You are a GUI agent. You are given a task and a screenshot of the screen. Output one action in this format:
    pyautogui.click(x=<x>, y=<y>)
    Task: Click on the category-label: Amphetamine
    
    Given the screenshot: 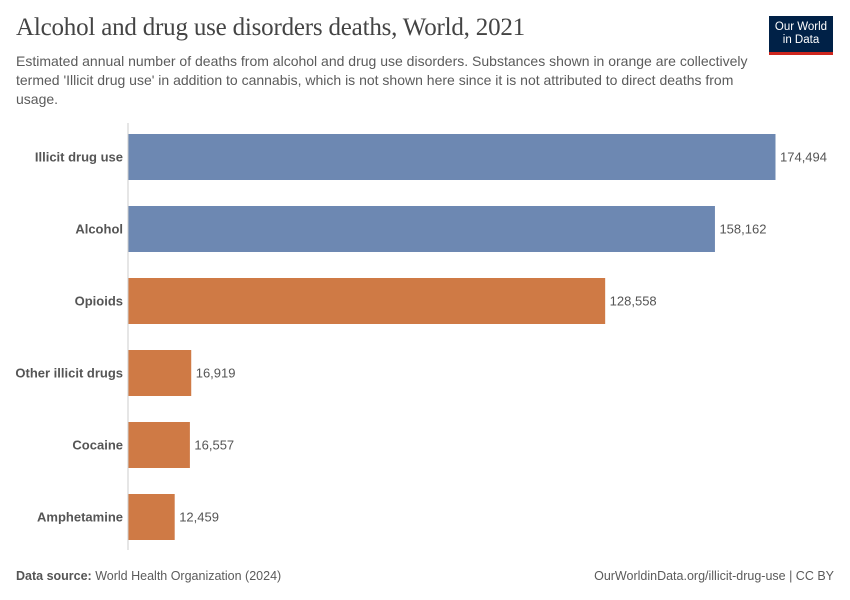 What is the action you would take?
    pyautogui.click(x=80, y=517)
    